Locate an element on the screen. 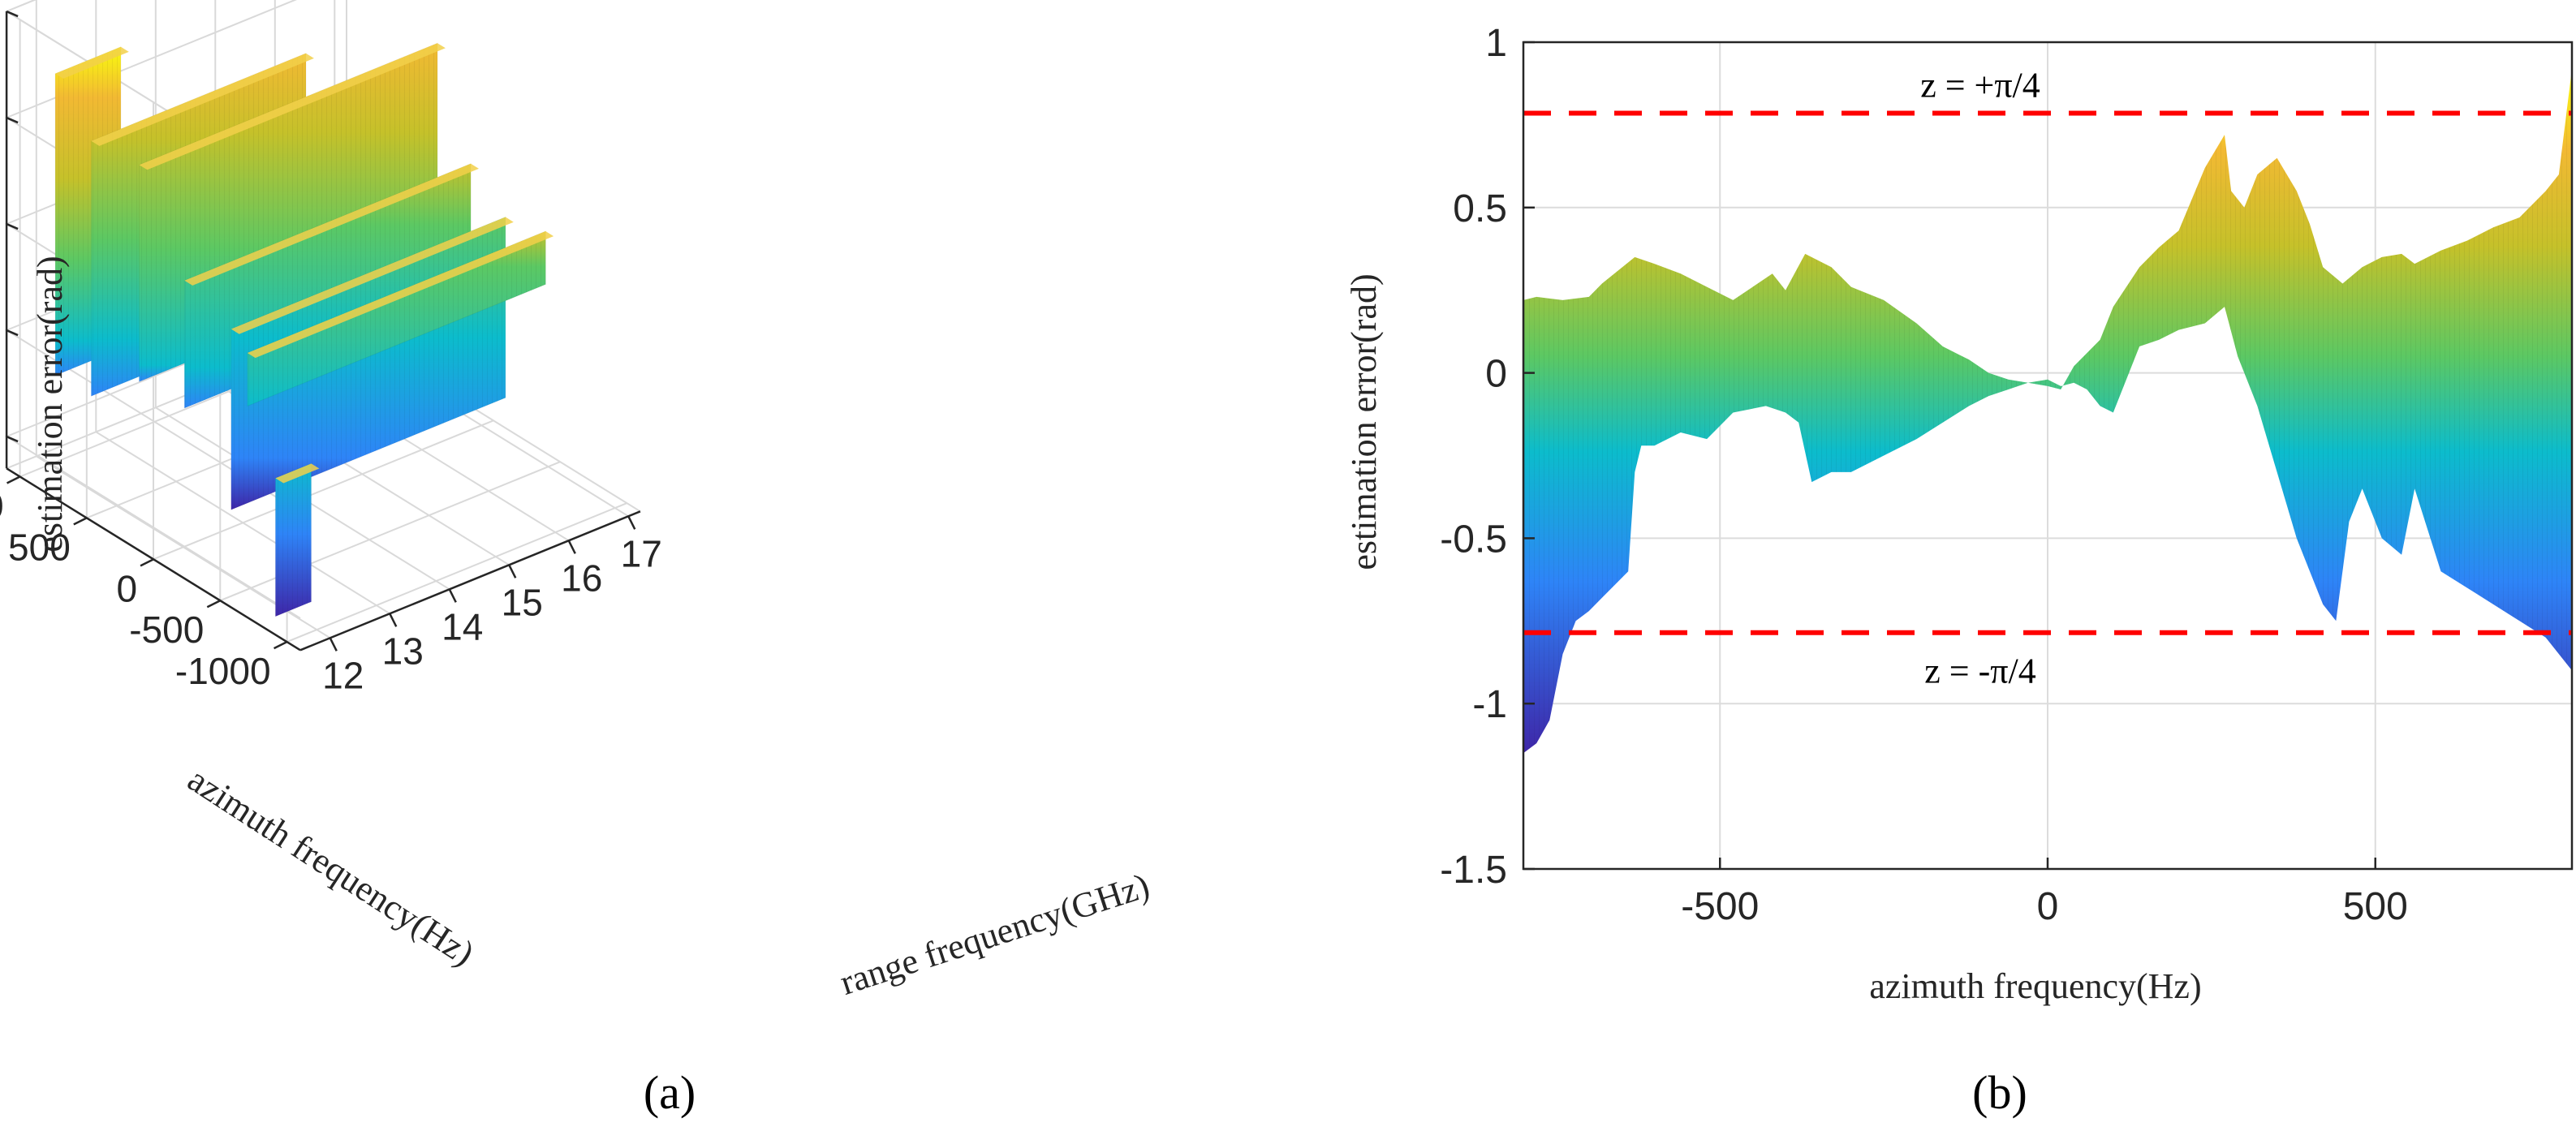  panel-a-x-tick-label: 16 is located at coordinates (581, 578).